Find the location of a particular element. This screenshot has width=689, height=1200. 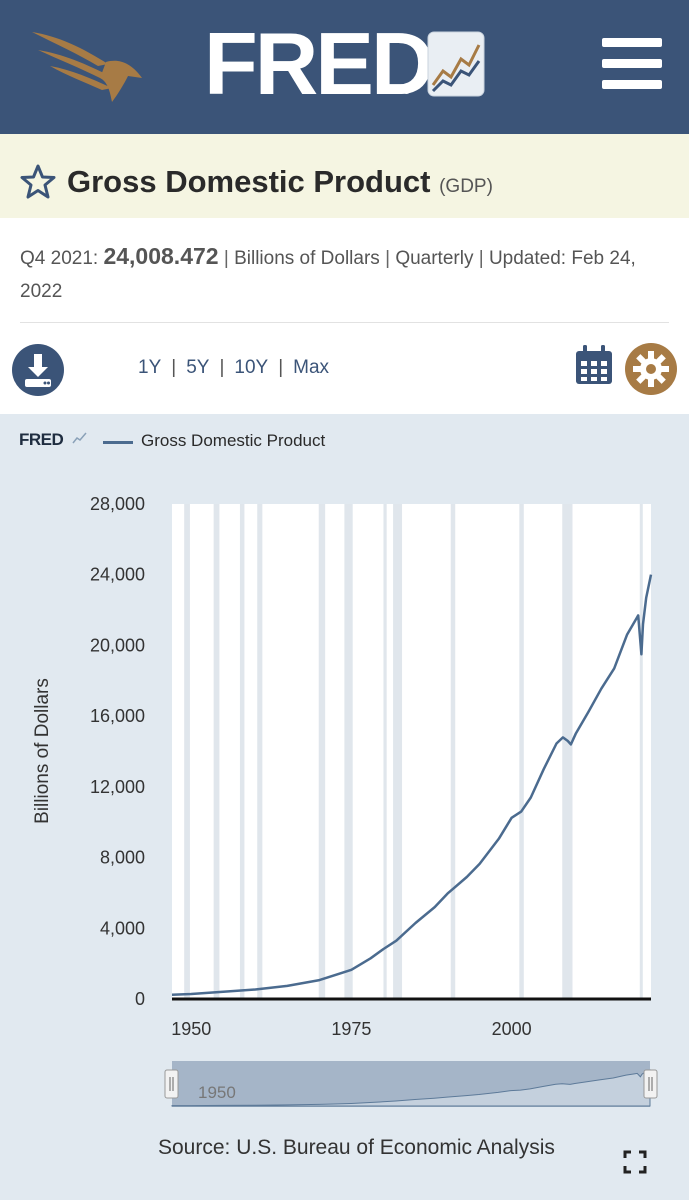

x-tick-label: 1975 is located at coordinates (351, 1029).